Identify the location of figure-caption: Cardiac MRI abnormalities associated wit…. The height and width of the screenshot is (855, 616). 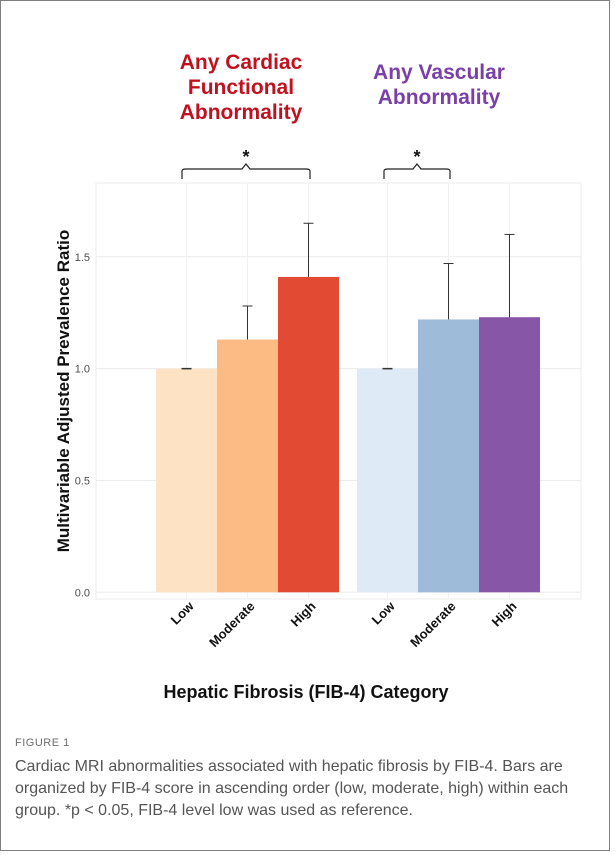
(292, 788).